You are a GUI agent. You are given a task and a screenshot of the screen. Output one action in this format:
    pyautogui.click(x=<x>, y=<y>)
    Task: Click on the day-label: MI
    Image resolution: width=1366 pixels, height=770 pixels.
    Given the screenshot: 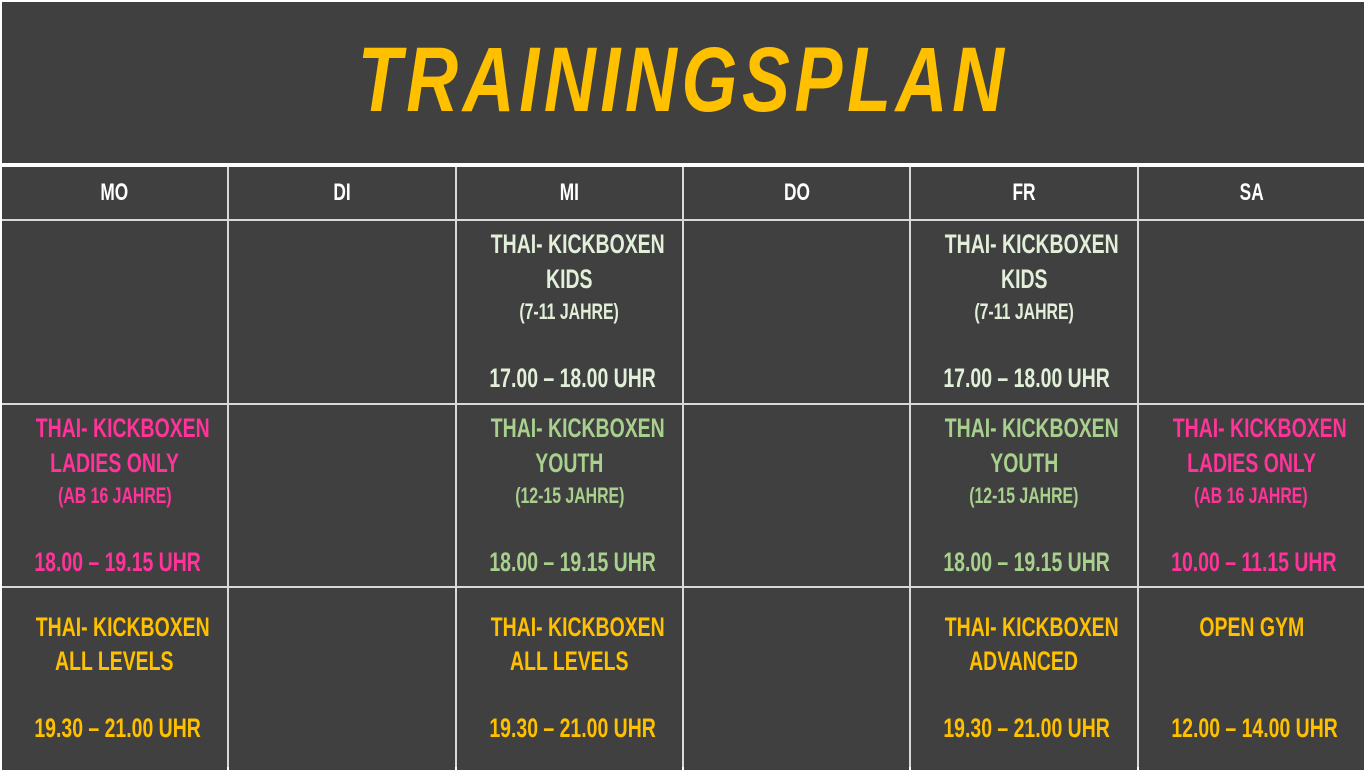 What is the action you would take?
    pyautogui.click(x=569, y=192)
    